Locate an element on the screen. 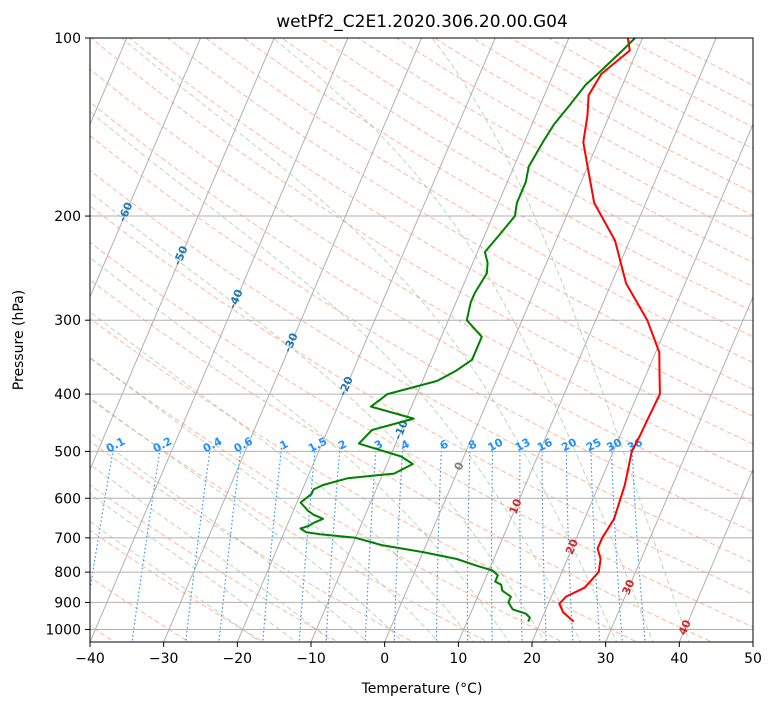 The height and width of the screenshot is (708, 775). temperature-profile-line is located at coordinates (609, 330).